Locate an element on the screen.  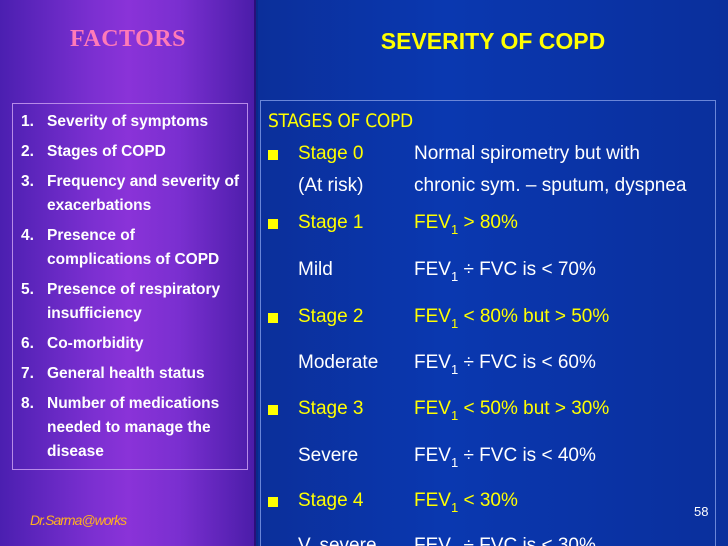
item-text: Presence of complications of COPD is located at coordinates (133, 247).